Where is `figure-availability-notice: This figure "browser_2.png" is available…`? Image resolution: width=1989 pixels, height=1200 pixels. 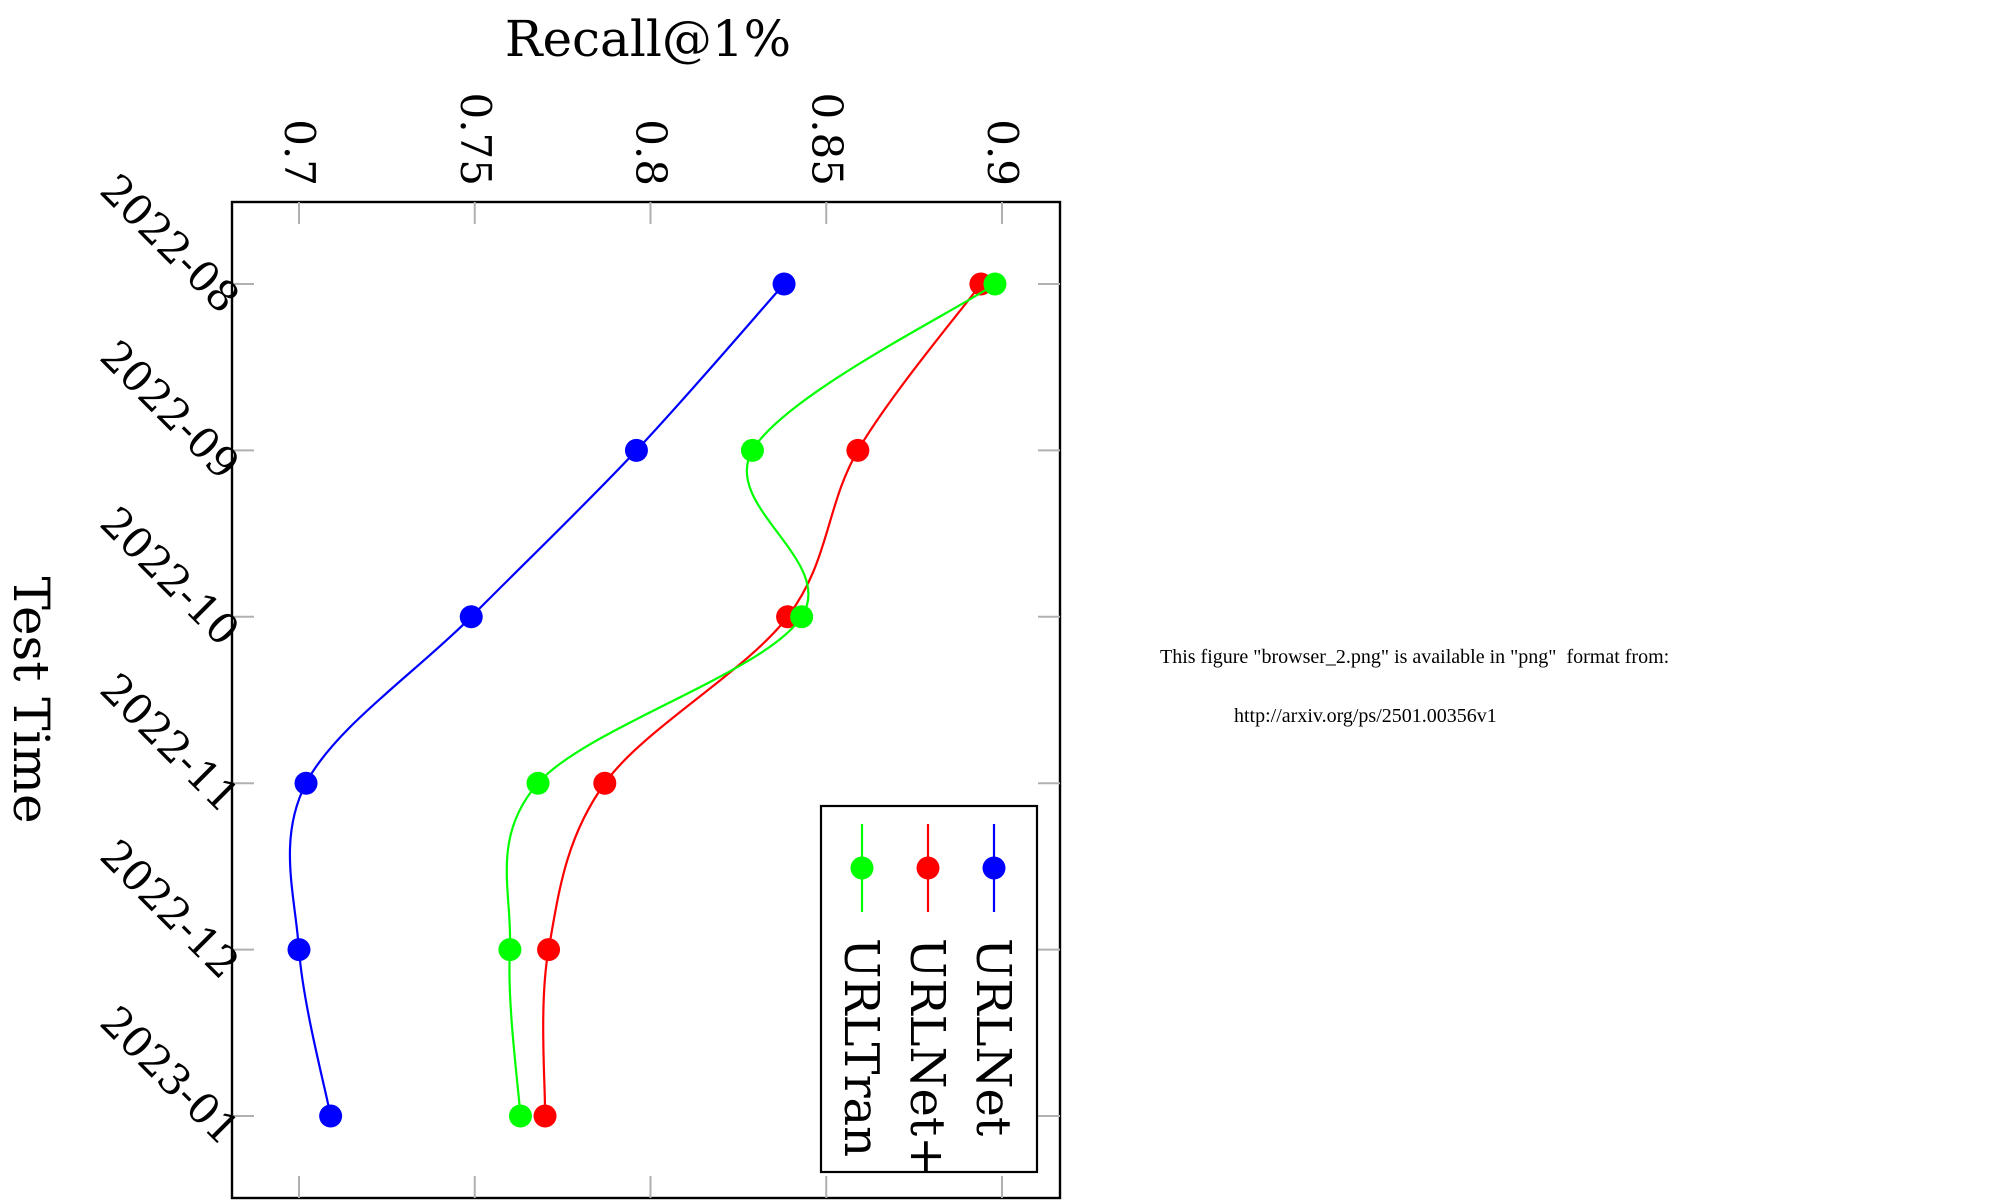 figure-availability-notice: This figure "browser_2.png" is available… is located at coordinates (1470, 687).